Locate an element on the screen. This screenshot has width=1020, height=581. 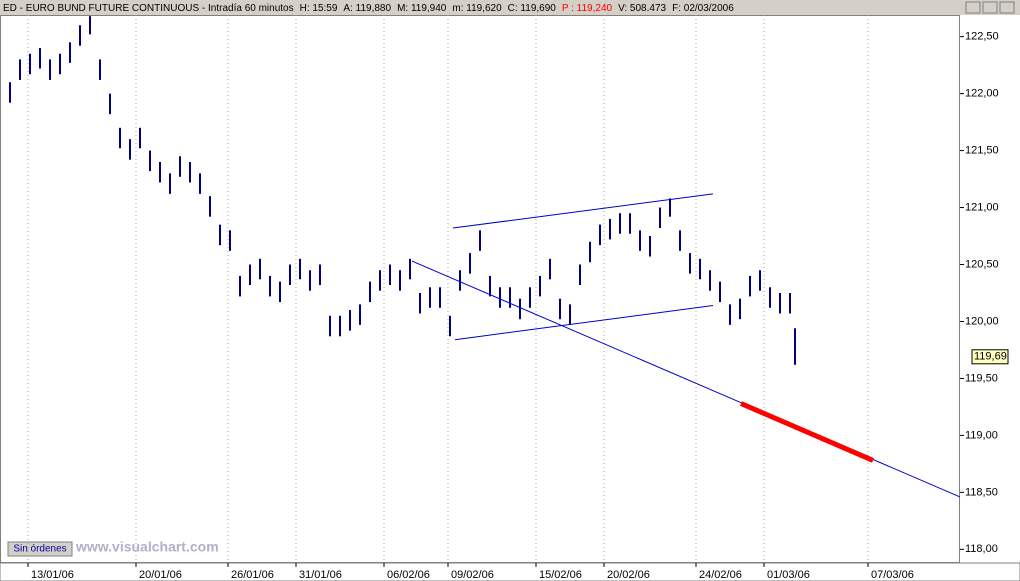
x-tick-label: 07/03/06 is located at coordinates (892, 575).